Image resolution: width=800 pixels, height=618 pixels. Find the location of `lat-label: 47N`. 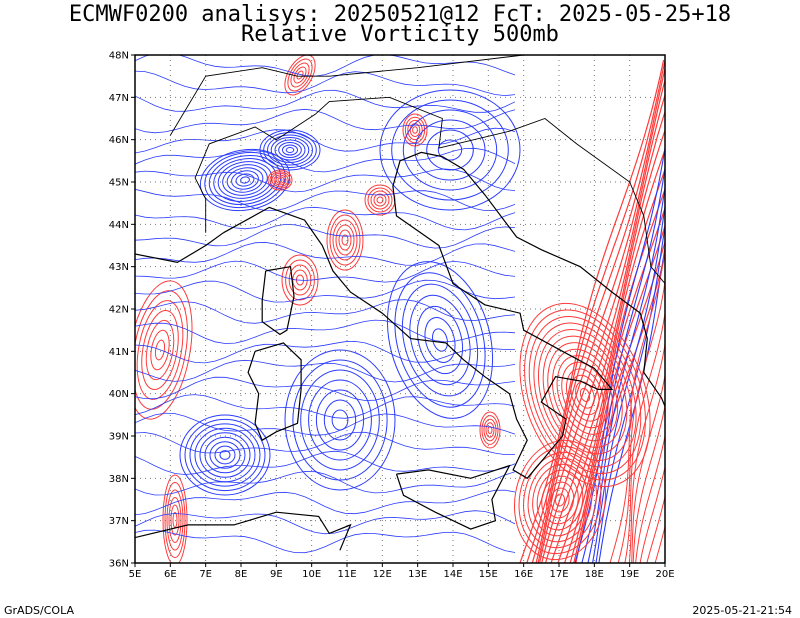

lat-label: 47N is located at coordinates (119, 98).